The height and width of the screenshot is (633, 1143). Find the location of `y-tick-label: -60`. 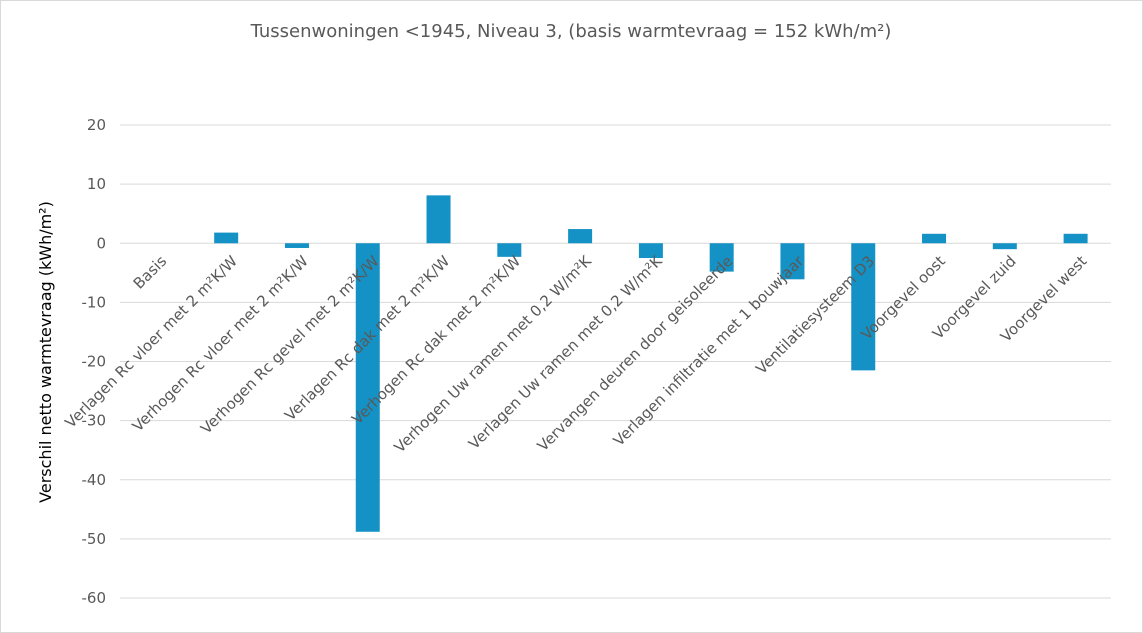

y-tick-label: -60 is located at coordinates (94, 598).